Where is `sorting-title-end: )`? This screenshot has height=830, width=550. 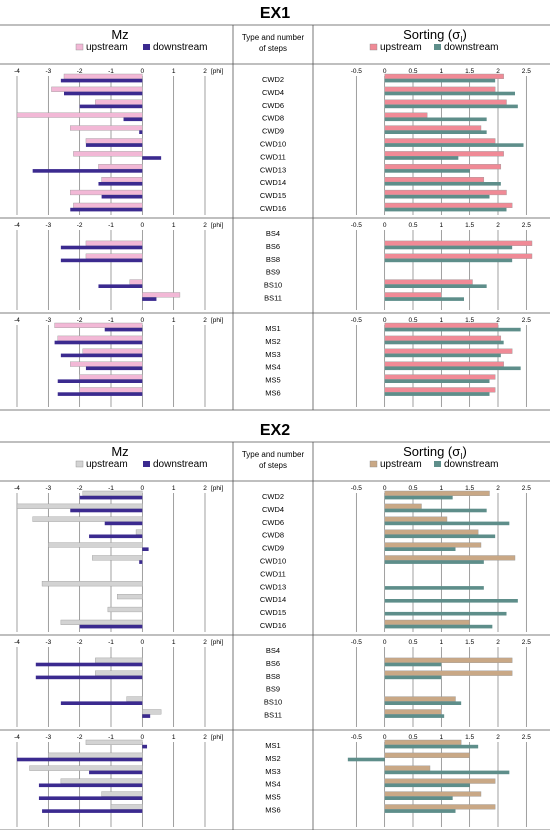 sorting-title-end: ) is located at coordinates (465, 451).